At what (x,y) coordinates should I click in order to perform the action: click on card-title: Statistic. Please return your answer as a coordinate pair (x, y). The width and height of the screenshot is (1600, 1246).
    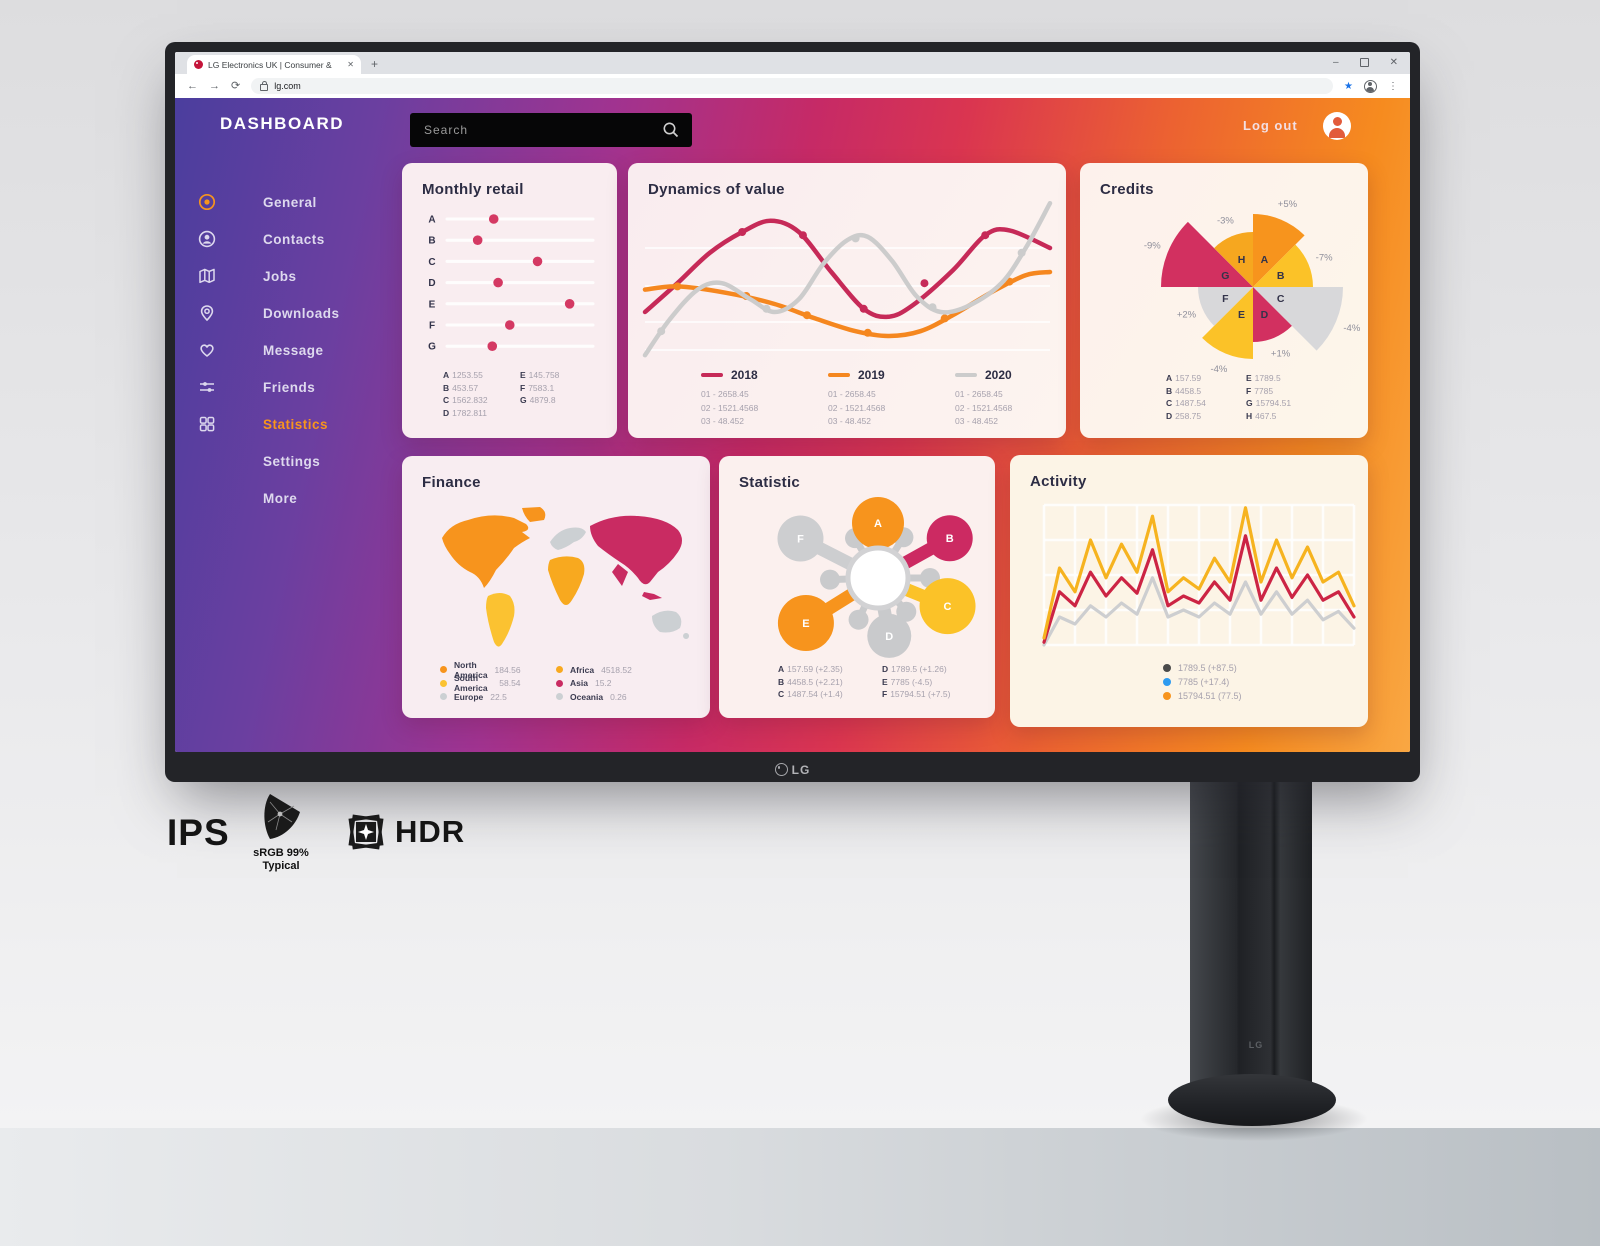
    Looking at the image, I should click on (770, 482).